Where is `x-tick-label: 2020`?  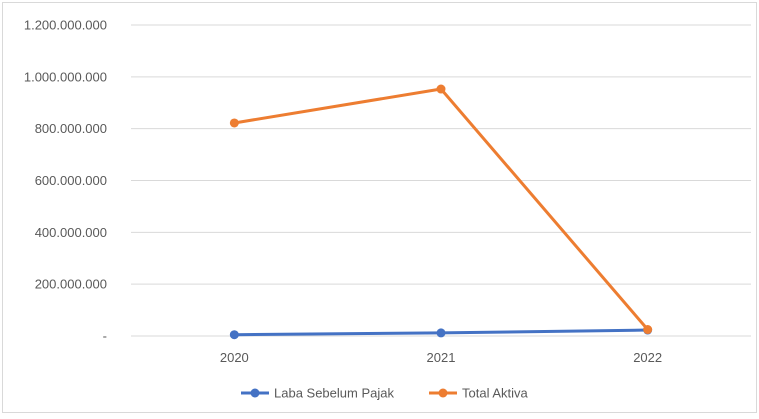
x-tick-label: 2020 is located at coordinates (234, 357).